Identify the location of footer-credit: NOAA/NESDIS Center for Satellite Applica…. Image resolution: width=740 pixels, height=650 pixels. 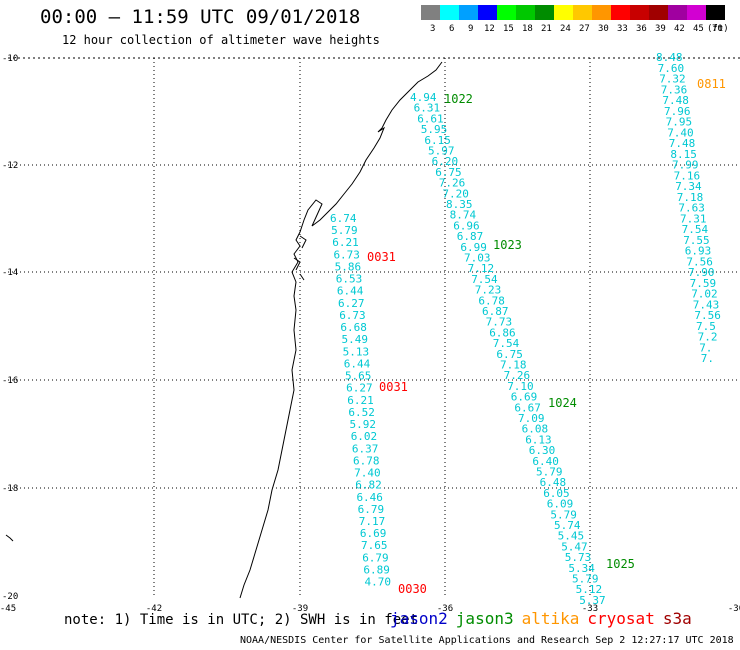
(487, 640).